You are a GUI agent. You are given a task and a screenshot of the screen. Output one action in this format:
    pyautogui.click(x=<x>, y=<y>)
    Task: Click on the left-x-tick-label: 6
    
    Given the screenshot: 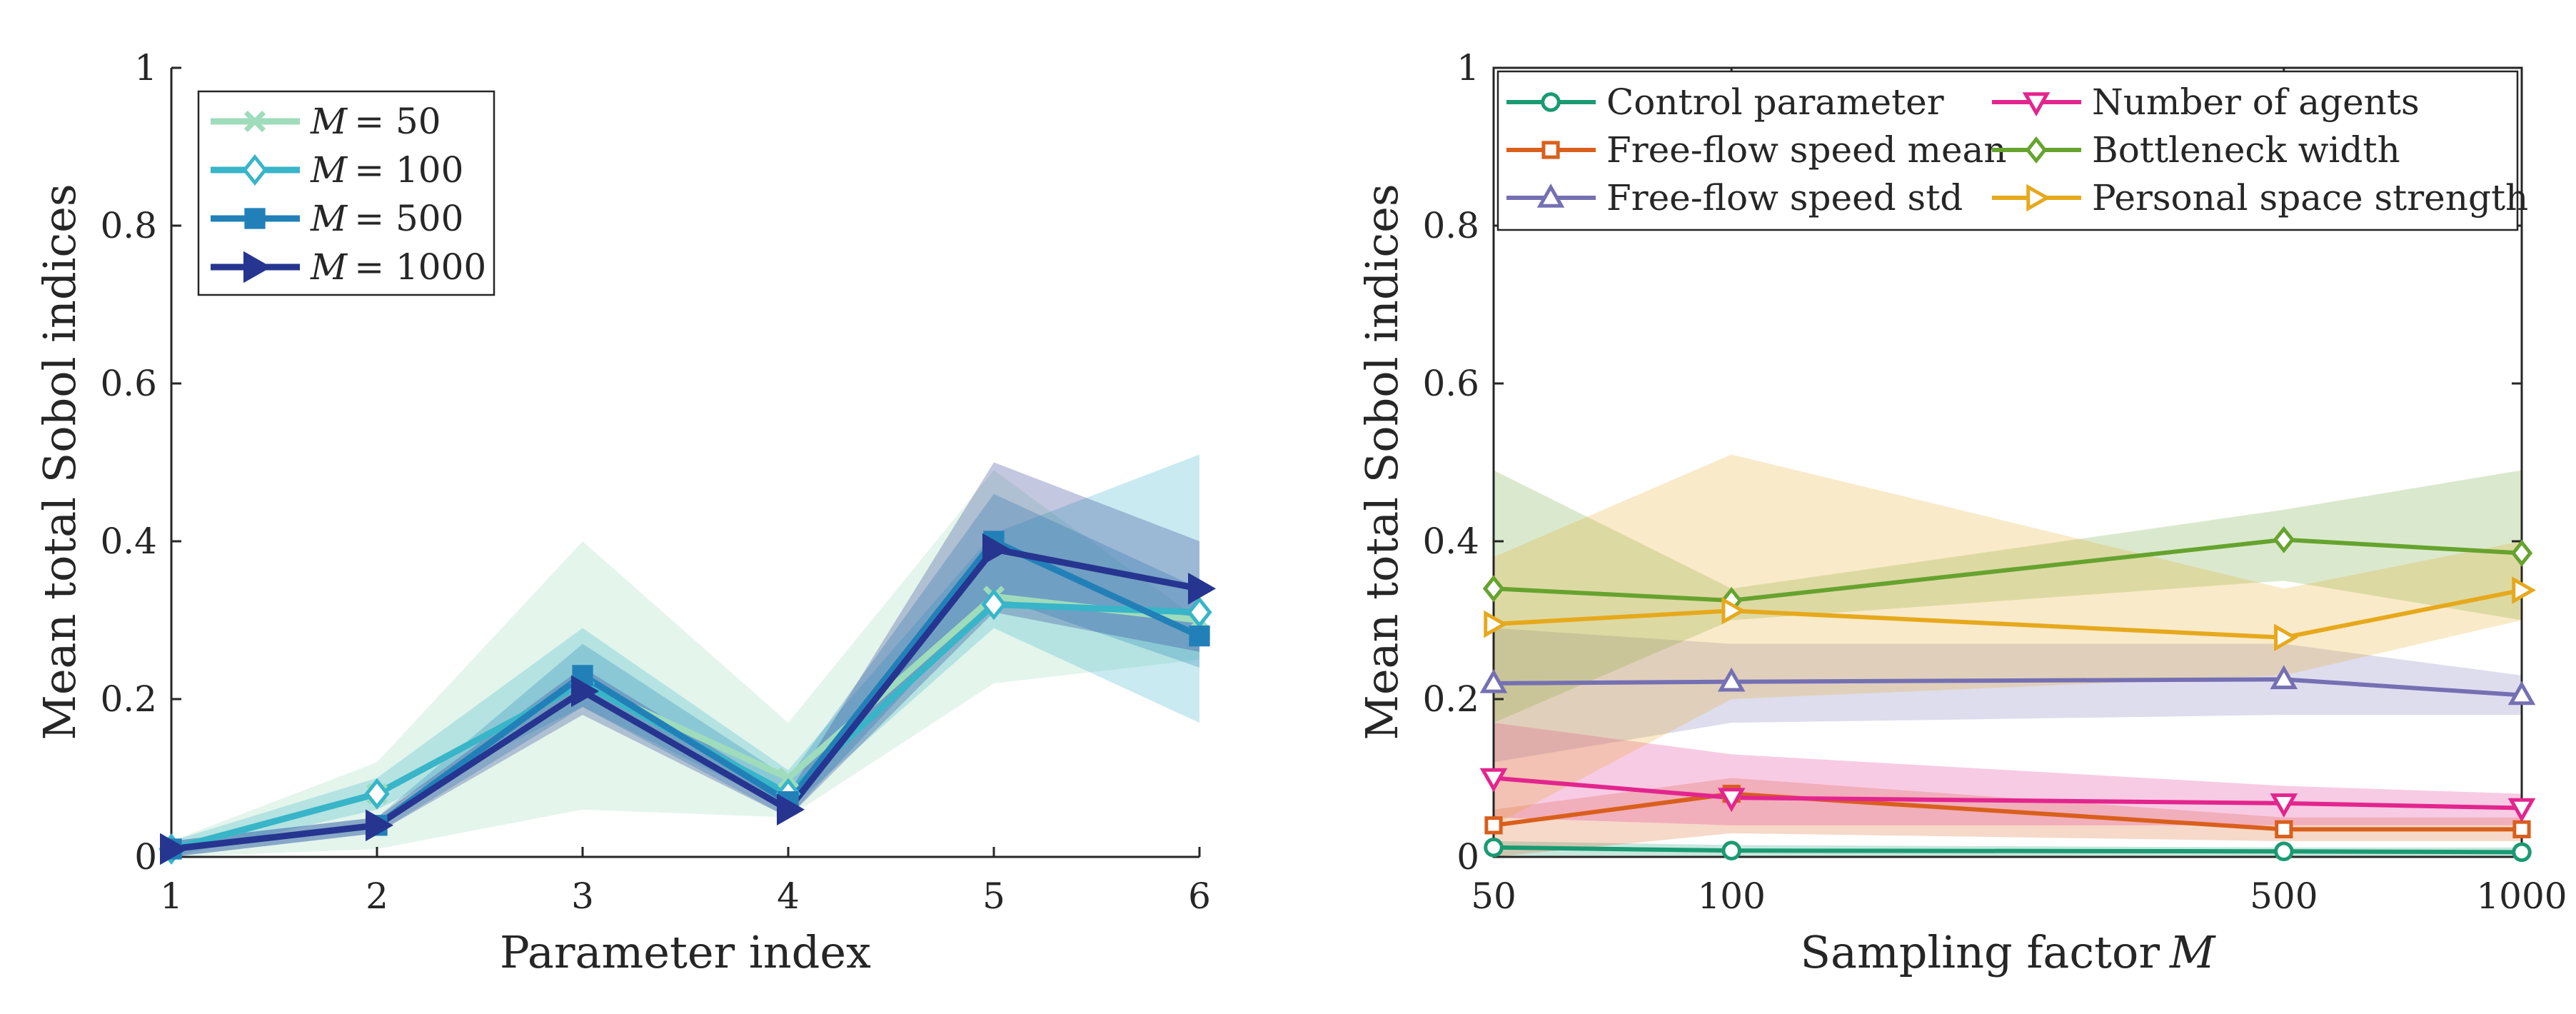 What is the action you would take?
    pyautogui.click(x=1199, y=896)
    